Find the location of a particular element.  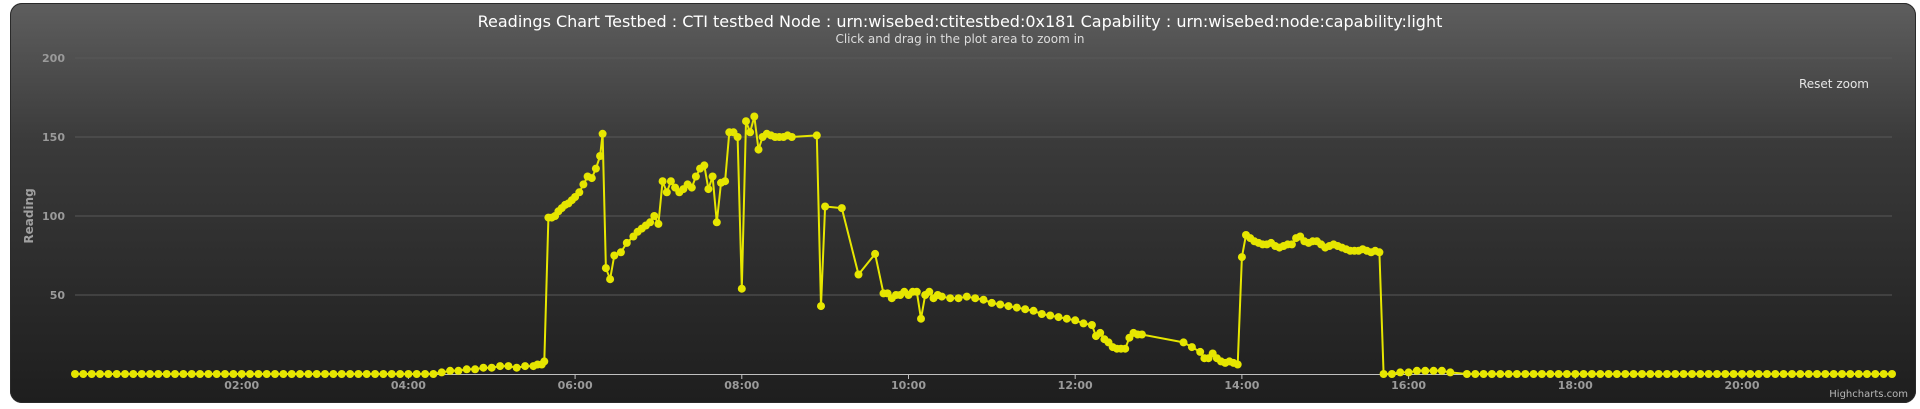

credits-link: Highcharts.com is located at coordinates (1868, 394).